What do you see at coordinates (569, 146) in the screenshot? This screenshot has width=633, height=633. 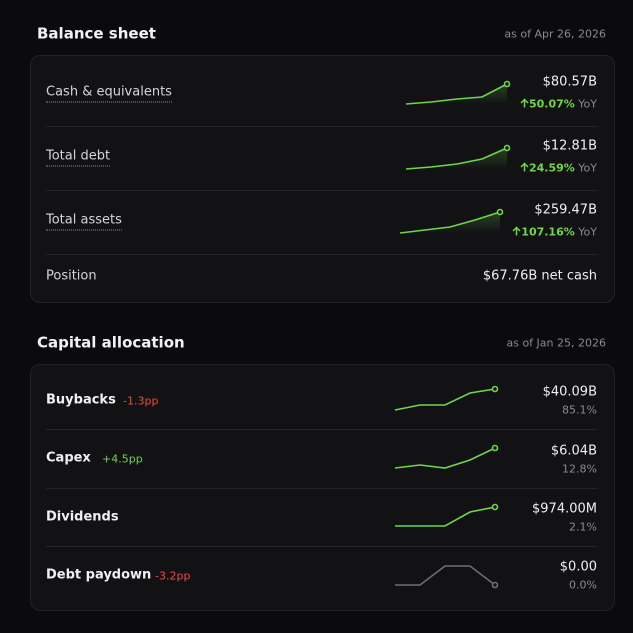 I see `row-value: $12.81B` at bounding box center [569, 146].